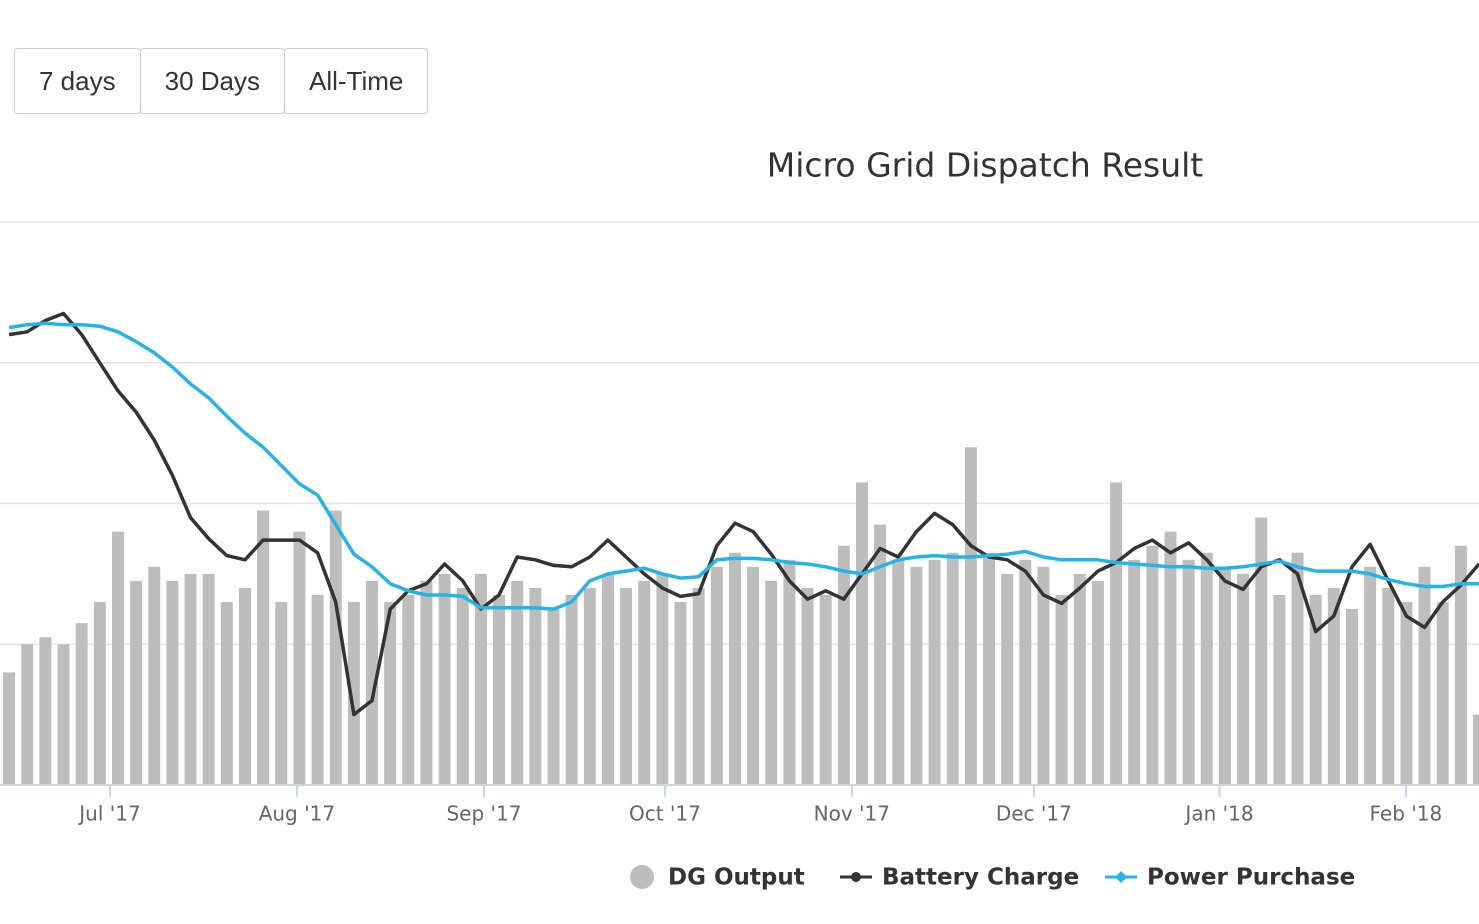  What do you see at coordinates (356, 81) in the screenshot?
I see `button: All-Time` at bounding box center [356, 81].